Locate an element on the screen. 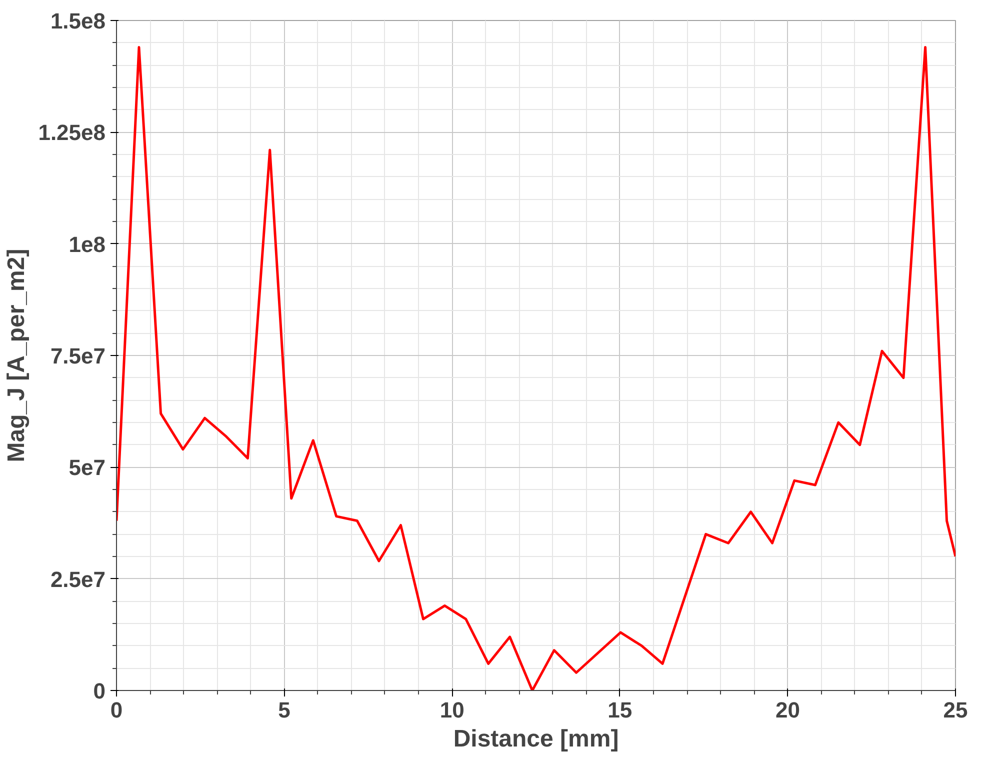 This screenshot has width=990, height=765. y-tick-label: 2.5e7 is located at coordinates (78, 579).